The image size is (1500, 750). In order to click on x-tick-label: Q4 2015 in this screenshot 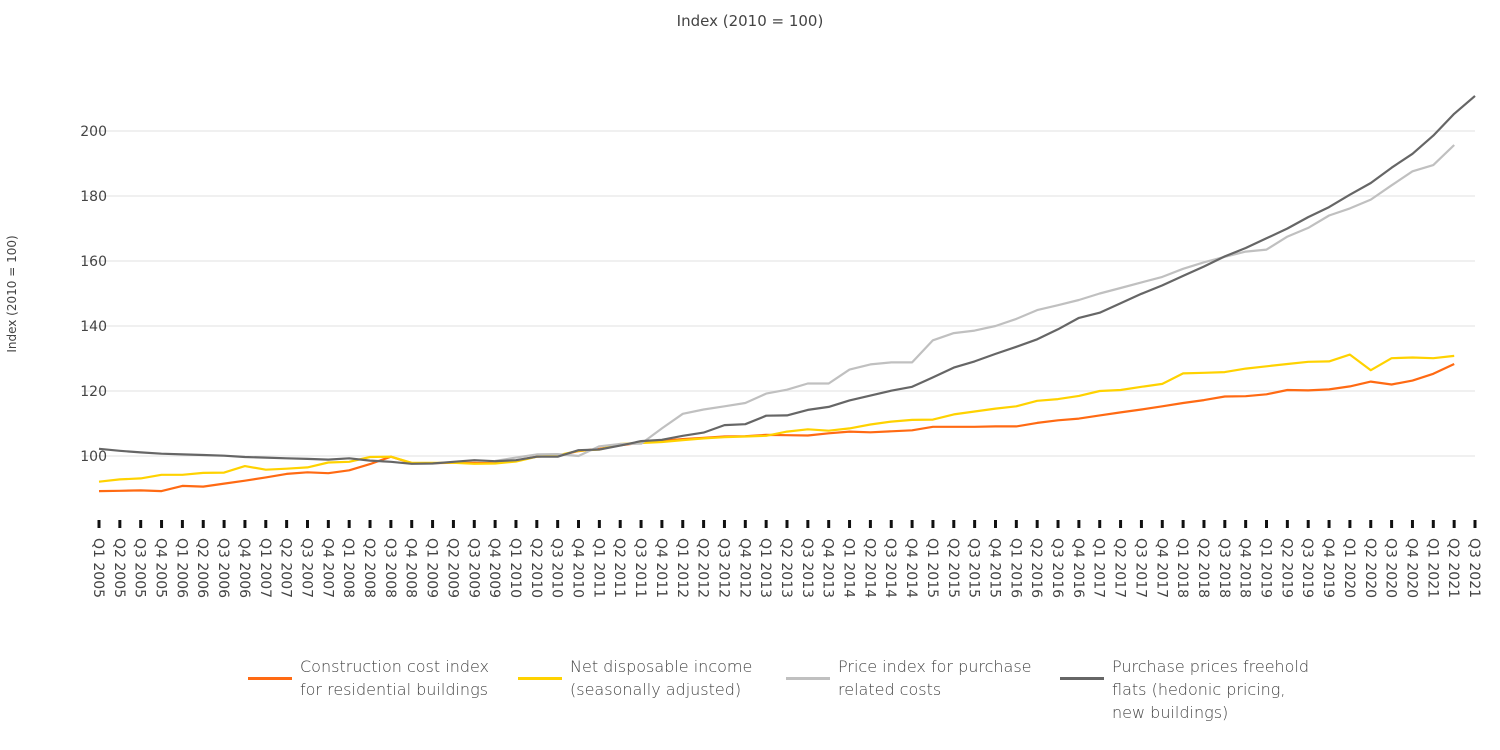, I will do `click(994, 568)`.